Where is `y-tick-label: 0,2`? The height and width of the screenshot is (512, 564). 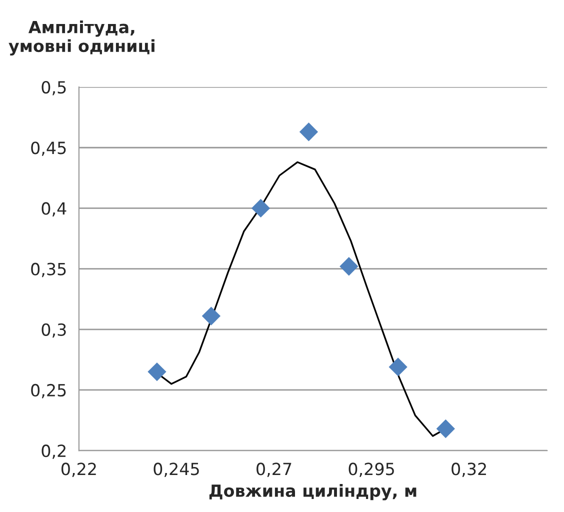
y-tick-label: 0,2 is located at coordinates (54, 451).